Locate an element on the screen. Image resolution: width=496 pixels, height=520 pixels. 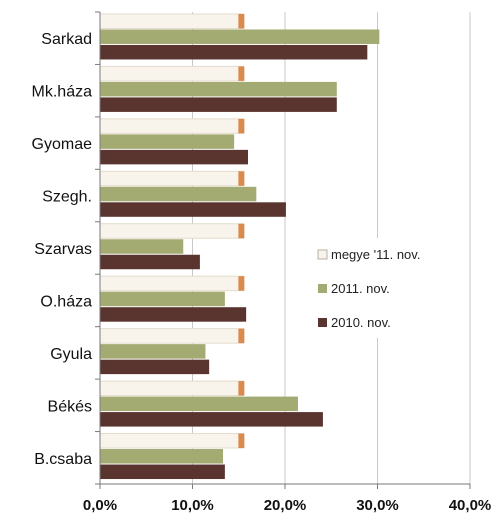
legend-box is located at coordinates (385, 288).